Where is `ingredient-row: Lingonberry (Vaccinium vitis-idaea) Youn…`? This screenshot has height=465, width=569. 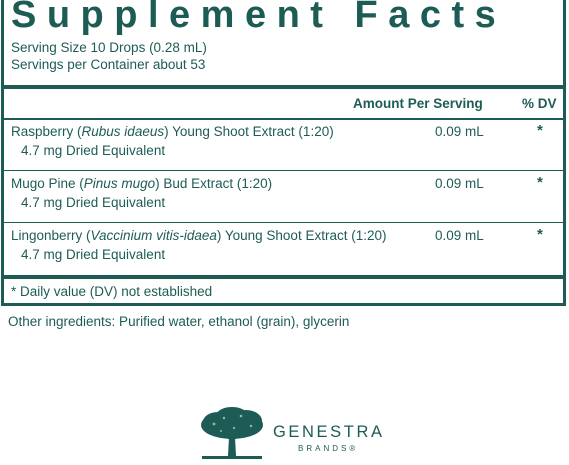 ingredient-row: Lingonberry (Vaccinium vitis-idaea) Youn… is located at coordinates (283, 253).